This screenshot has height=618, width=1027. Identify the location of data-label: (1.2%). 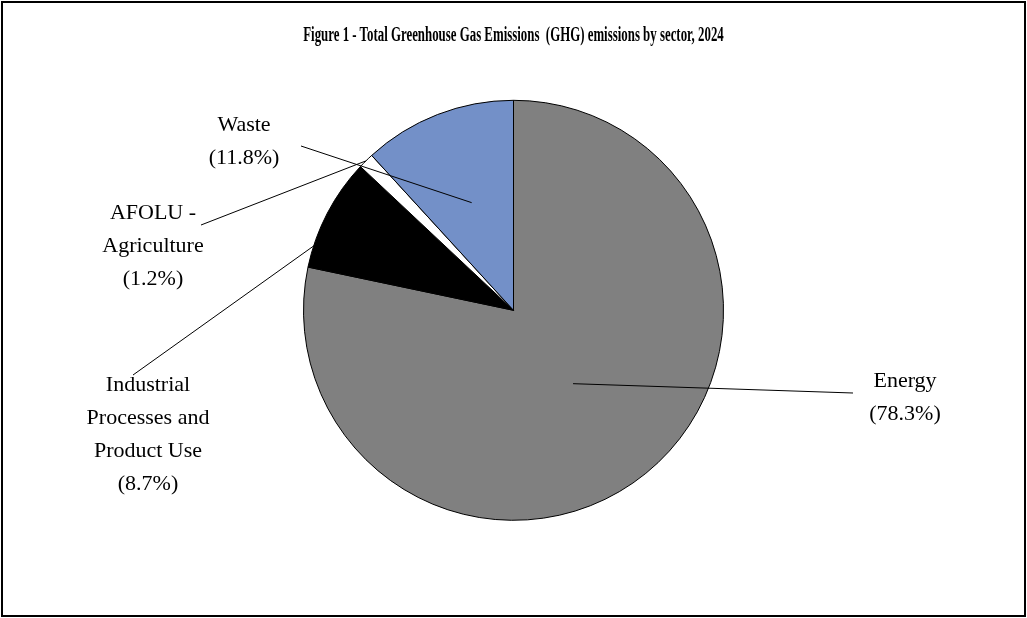
(153, 277).